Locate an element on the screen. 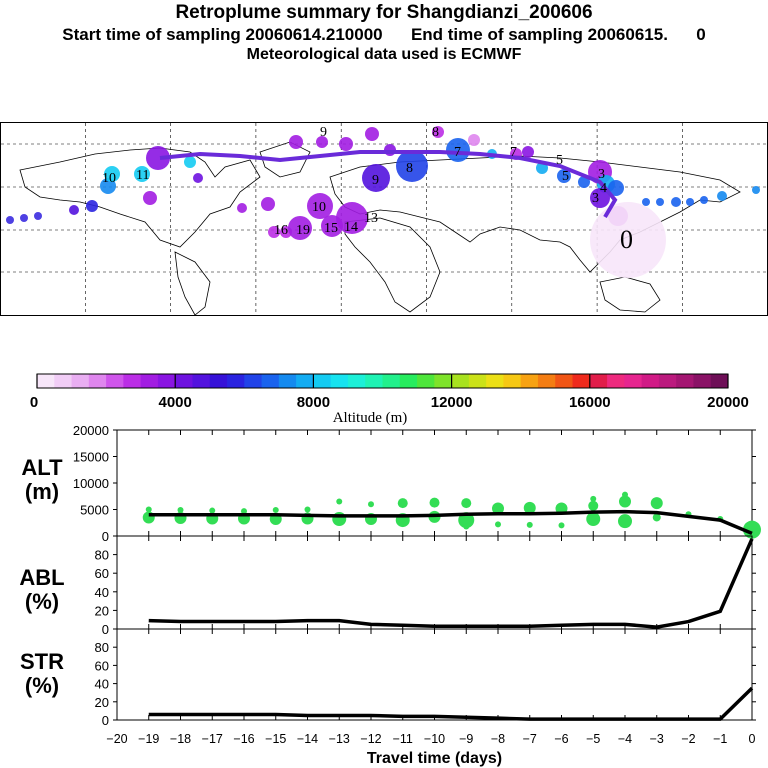 The width and height of the screenshot is (768, 768). colorbar-tick-label: 0 is located at coordinates (34, 402).